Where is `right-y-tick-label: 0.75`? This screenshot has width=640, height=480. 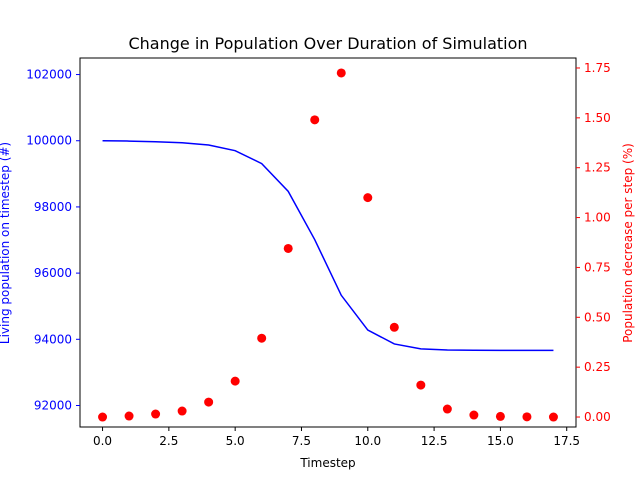 right-y-tick-label: 0.75 is located at coordinates (597, 267).